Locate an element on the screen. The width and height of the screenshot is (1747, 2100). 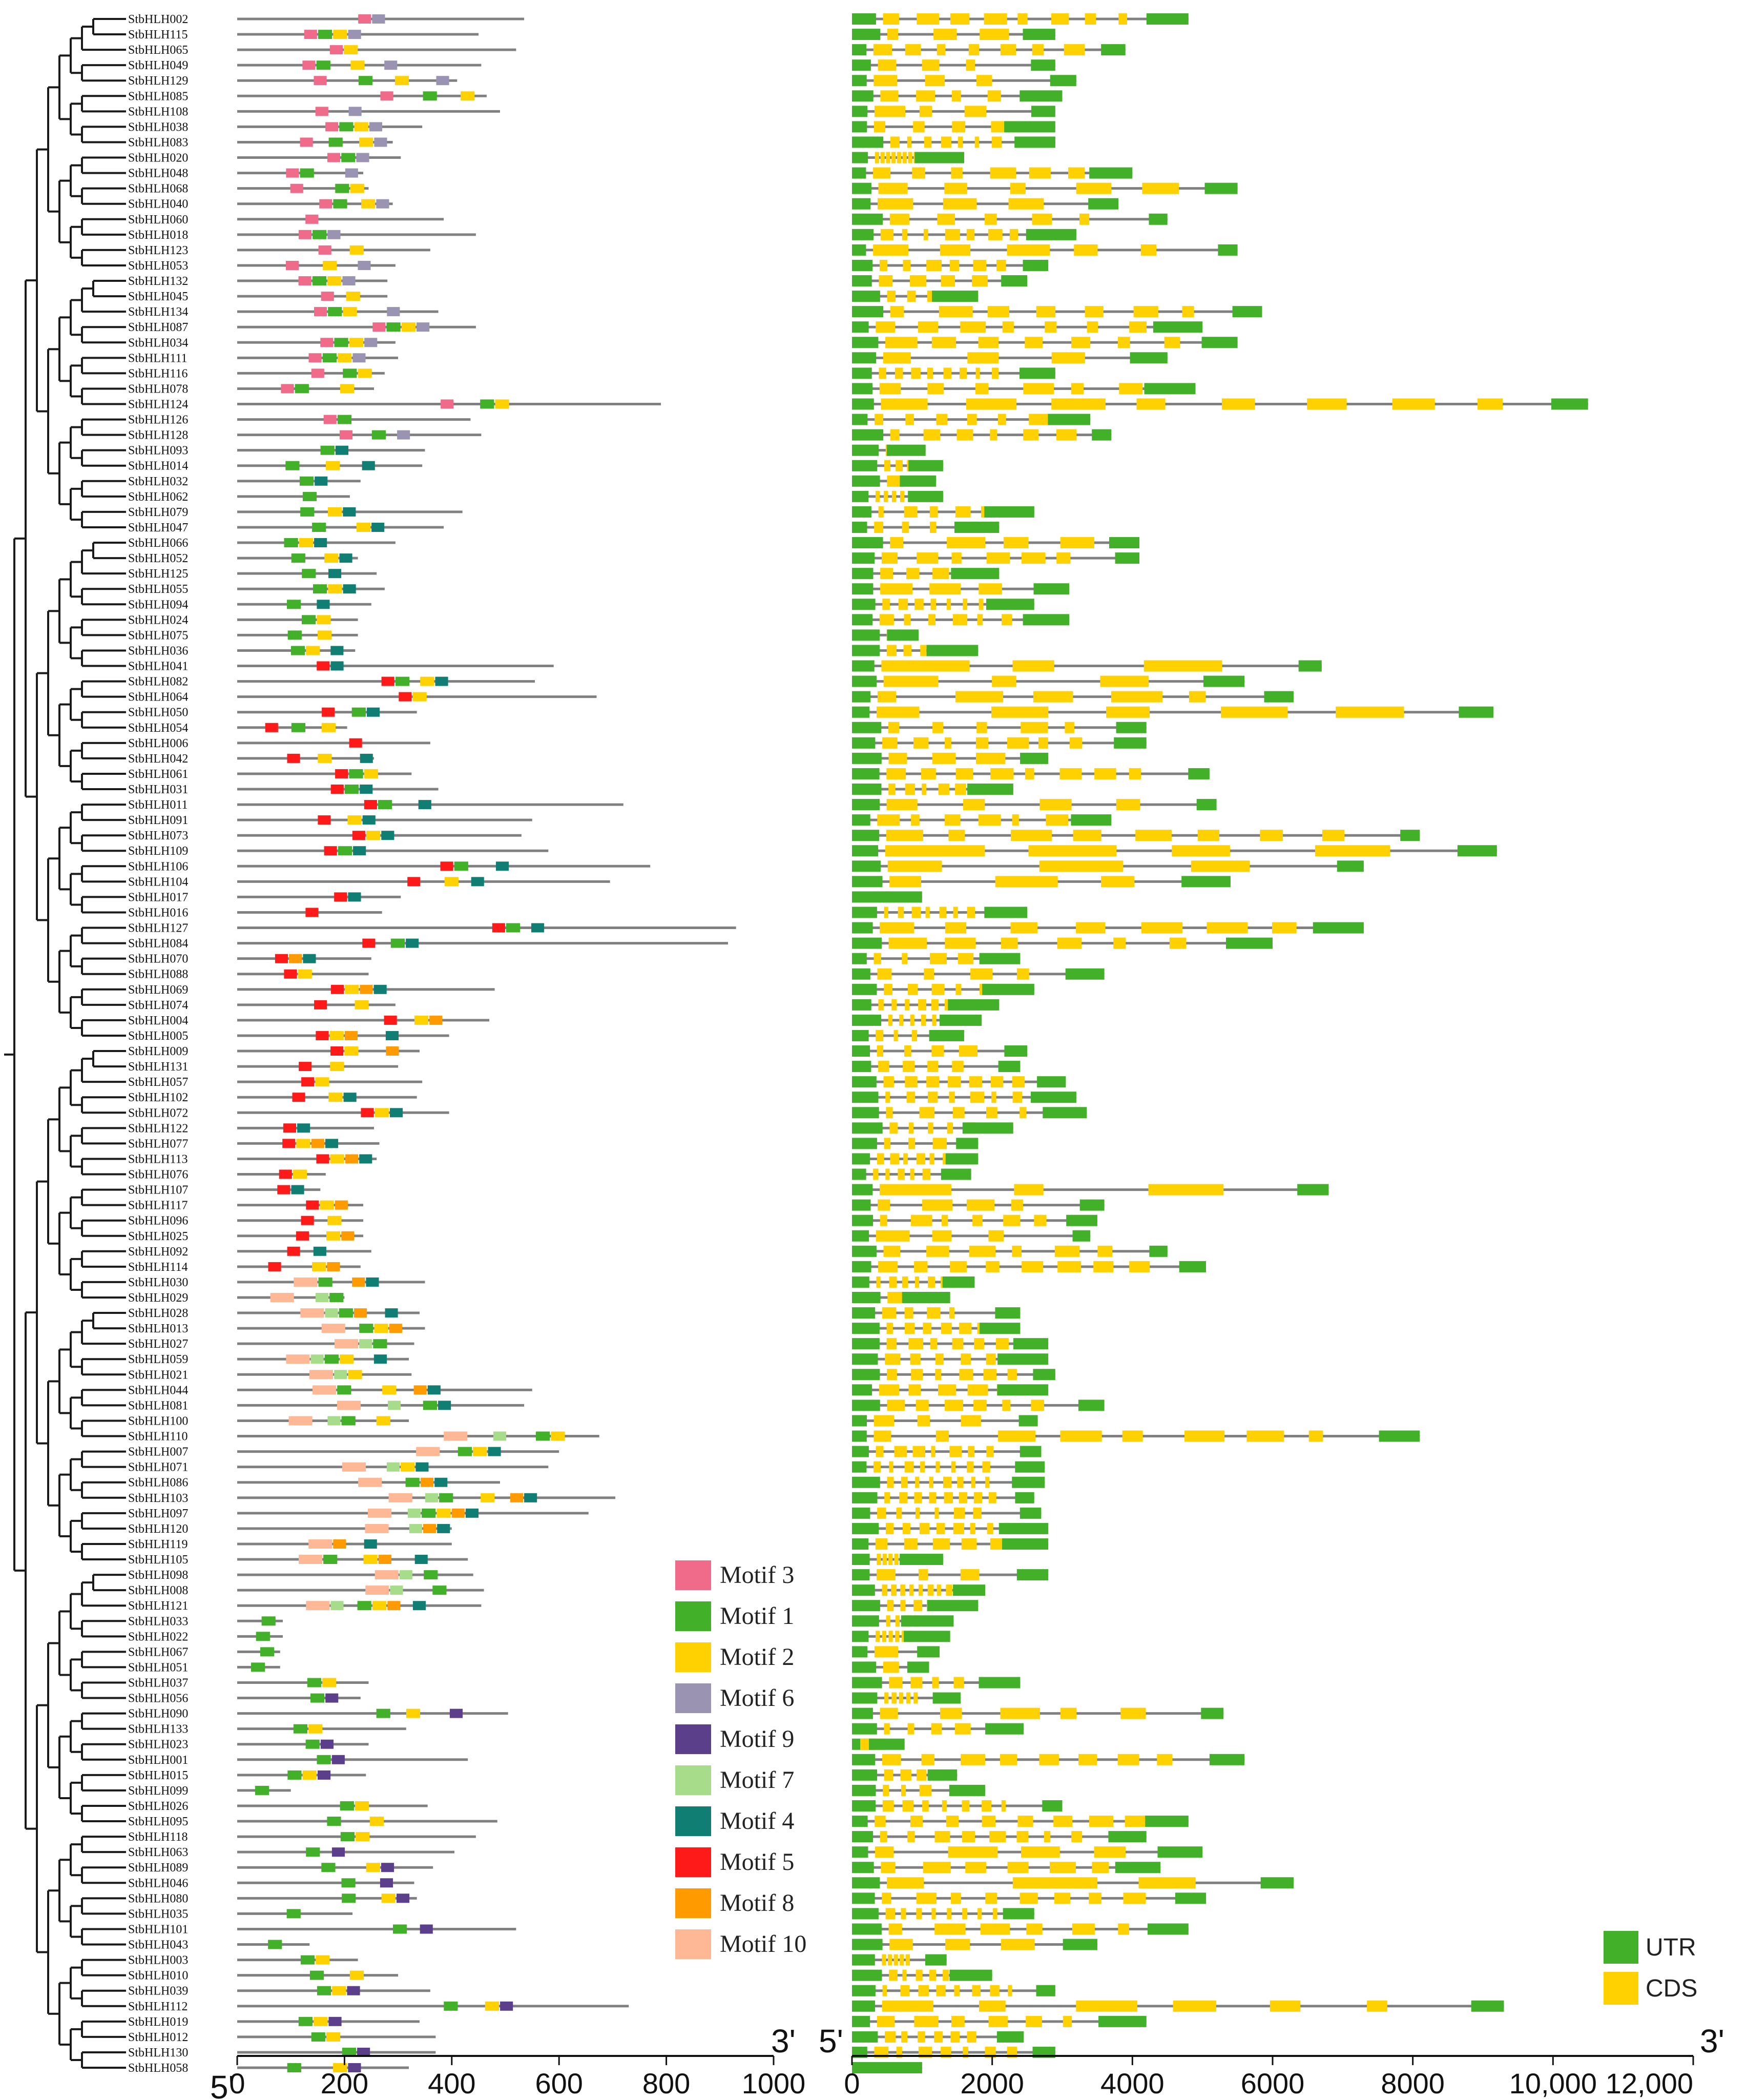
gene-label: StbHLH051 is located at coordinates (158, 1667).